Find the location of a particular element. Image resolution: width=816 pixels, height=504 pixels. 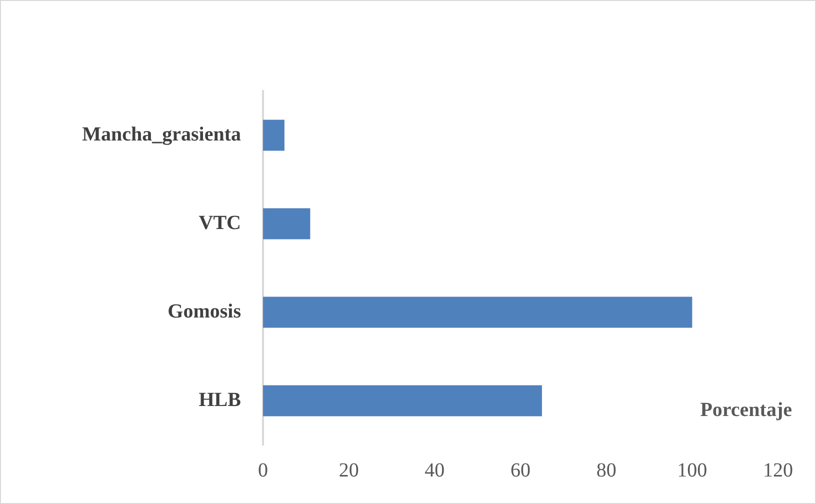

y-tick-label: VTC is located at coordinates (219, 223).